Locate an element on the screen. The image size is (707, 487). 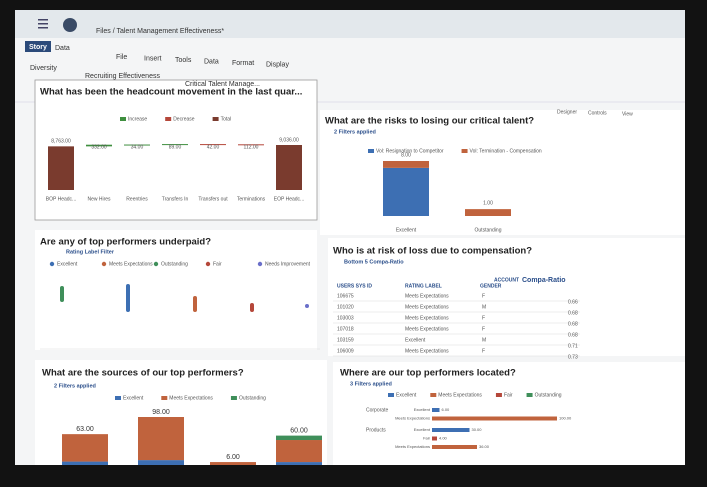
legend-label: Needs Improvement is located at coordinates (288, 264).